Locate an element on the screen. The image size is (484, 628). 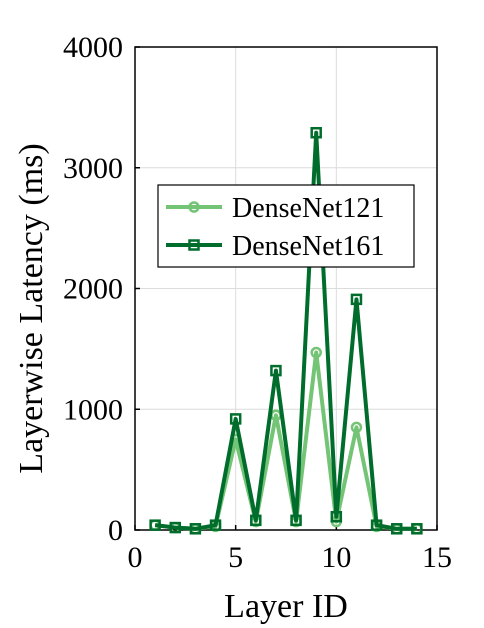
x-axis-title: Layer ID is located at coordinates (286, 606).